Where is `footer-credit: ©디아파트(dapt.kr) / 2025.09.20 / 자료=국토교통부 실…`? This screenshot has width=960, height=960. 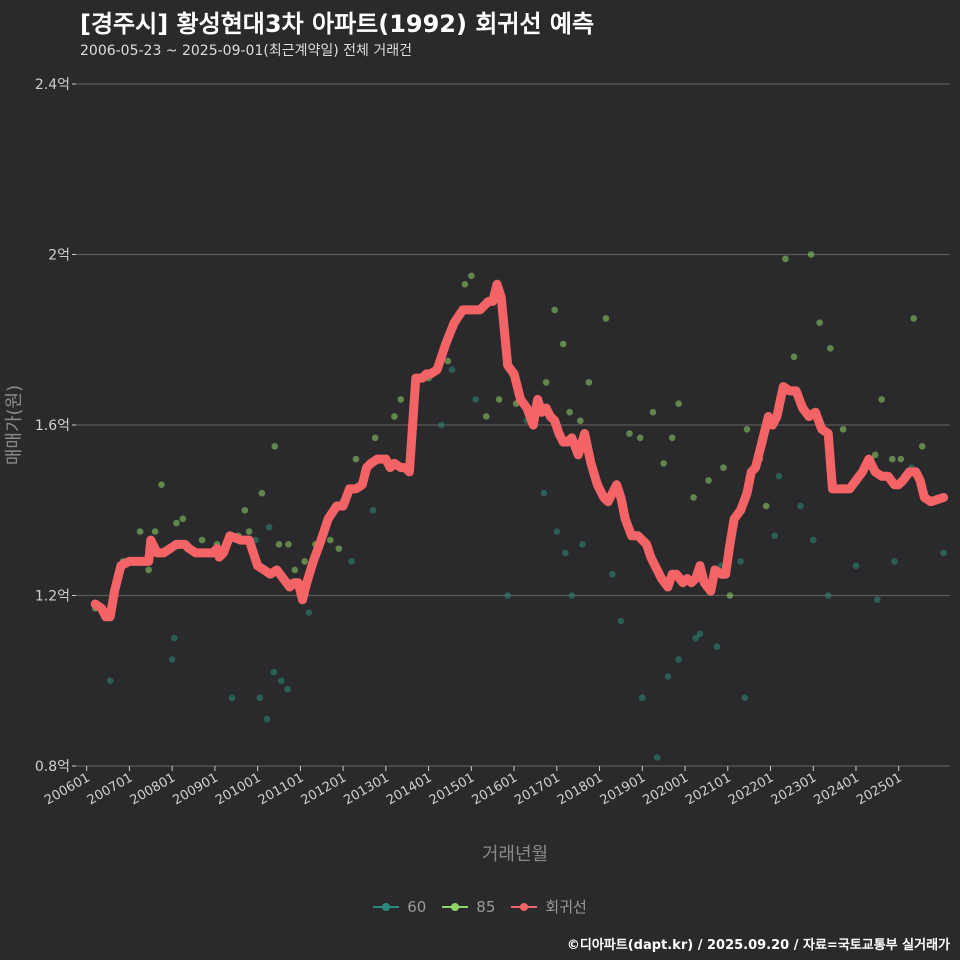 footer-credit: ©디아파트(dapt.kr) / 2025.09.20 / 자료=국토교통부 실… is located at coordinates (758, 945).